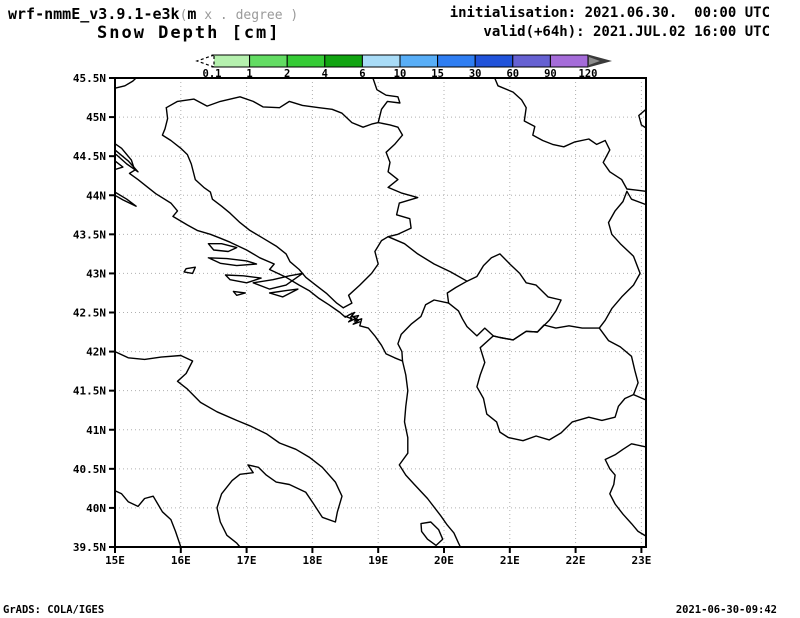  Describe the element at coordinates (626, 32) in the screenshot. I see `valid-text: valid(+64h): 2021.JUL.02 16:00 UTC` at that location.